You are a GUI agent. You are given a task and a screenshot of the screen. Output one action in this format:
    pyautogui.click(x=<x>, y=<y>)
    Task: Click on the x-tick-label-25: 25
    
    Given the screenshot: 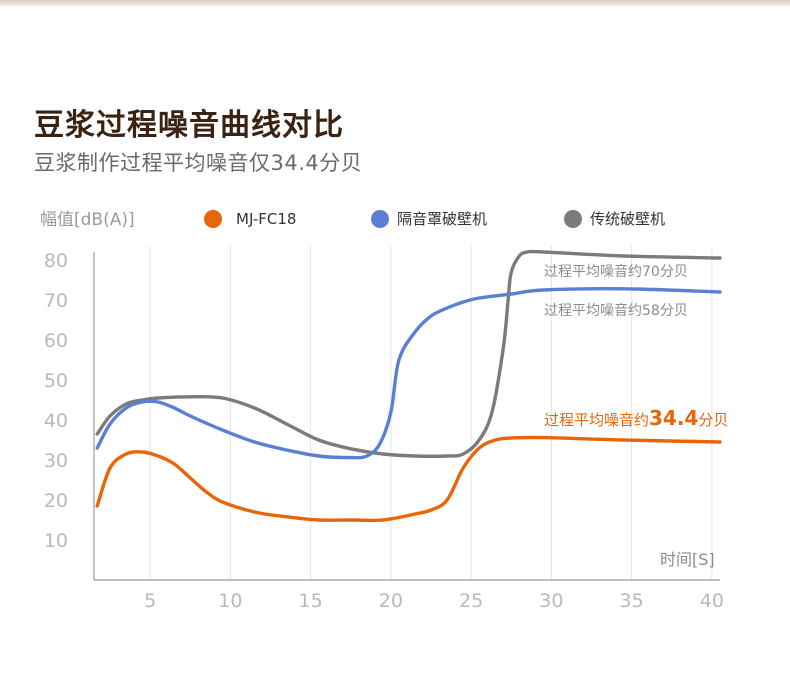 What is the action you would take?
    pyautogui.click(x=471, y=601)
    